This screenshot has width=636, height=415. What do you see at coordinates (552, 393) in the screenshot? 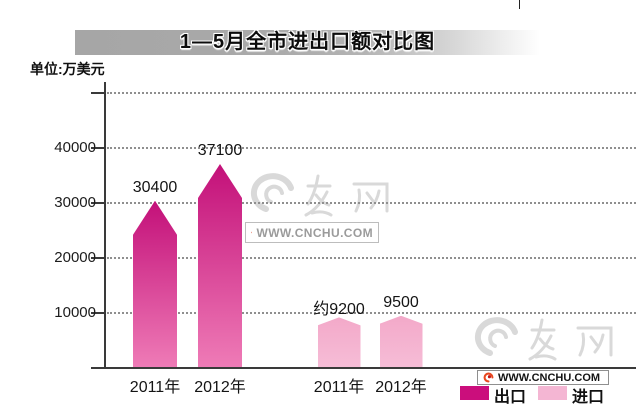
I see `legend-swatch-import` at bounding box center [552, 393].